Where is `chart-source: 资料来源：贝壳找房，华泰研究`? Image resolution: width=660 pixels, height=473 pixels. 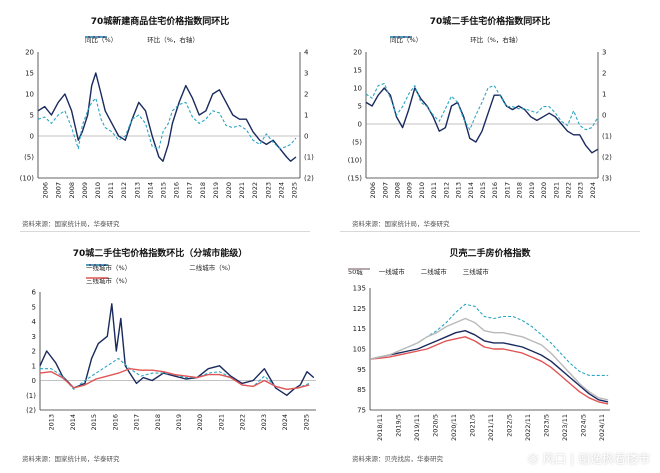 chart-source: 资料来源：贝壳找房，华泰研究 is located at coordinates (397, 459).